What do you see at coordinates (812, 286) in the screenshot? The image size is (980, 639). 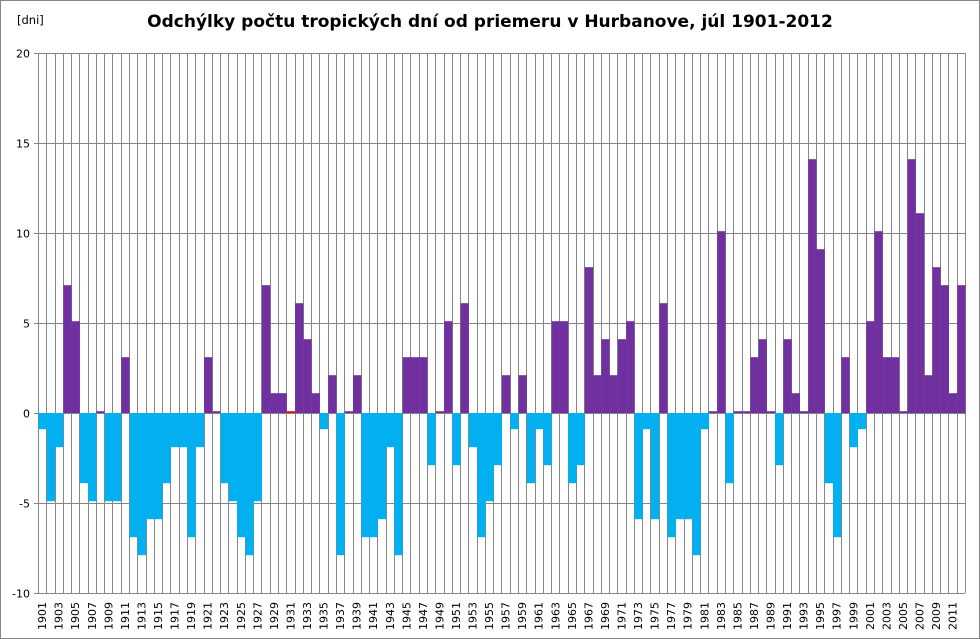 I see `bar-1994` at bounding box center [812, 286].